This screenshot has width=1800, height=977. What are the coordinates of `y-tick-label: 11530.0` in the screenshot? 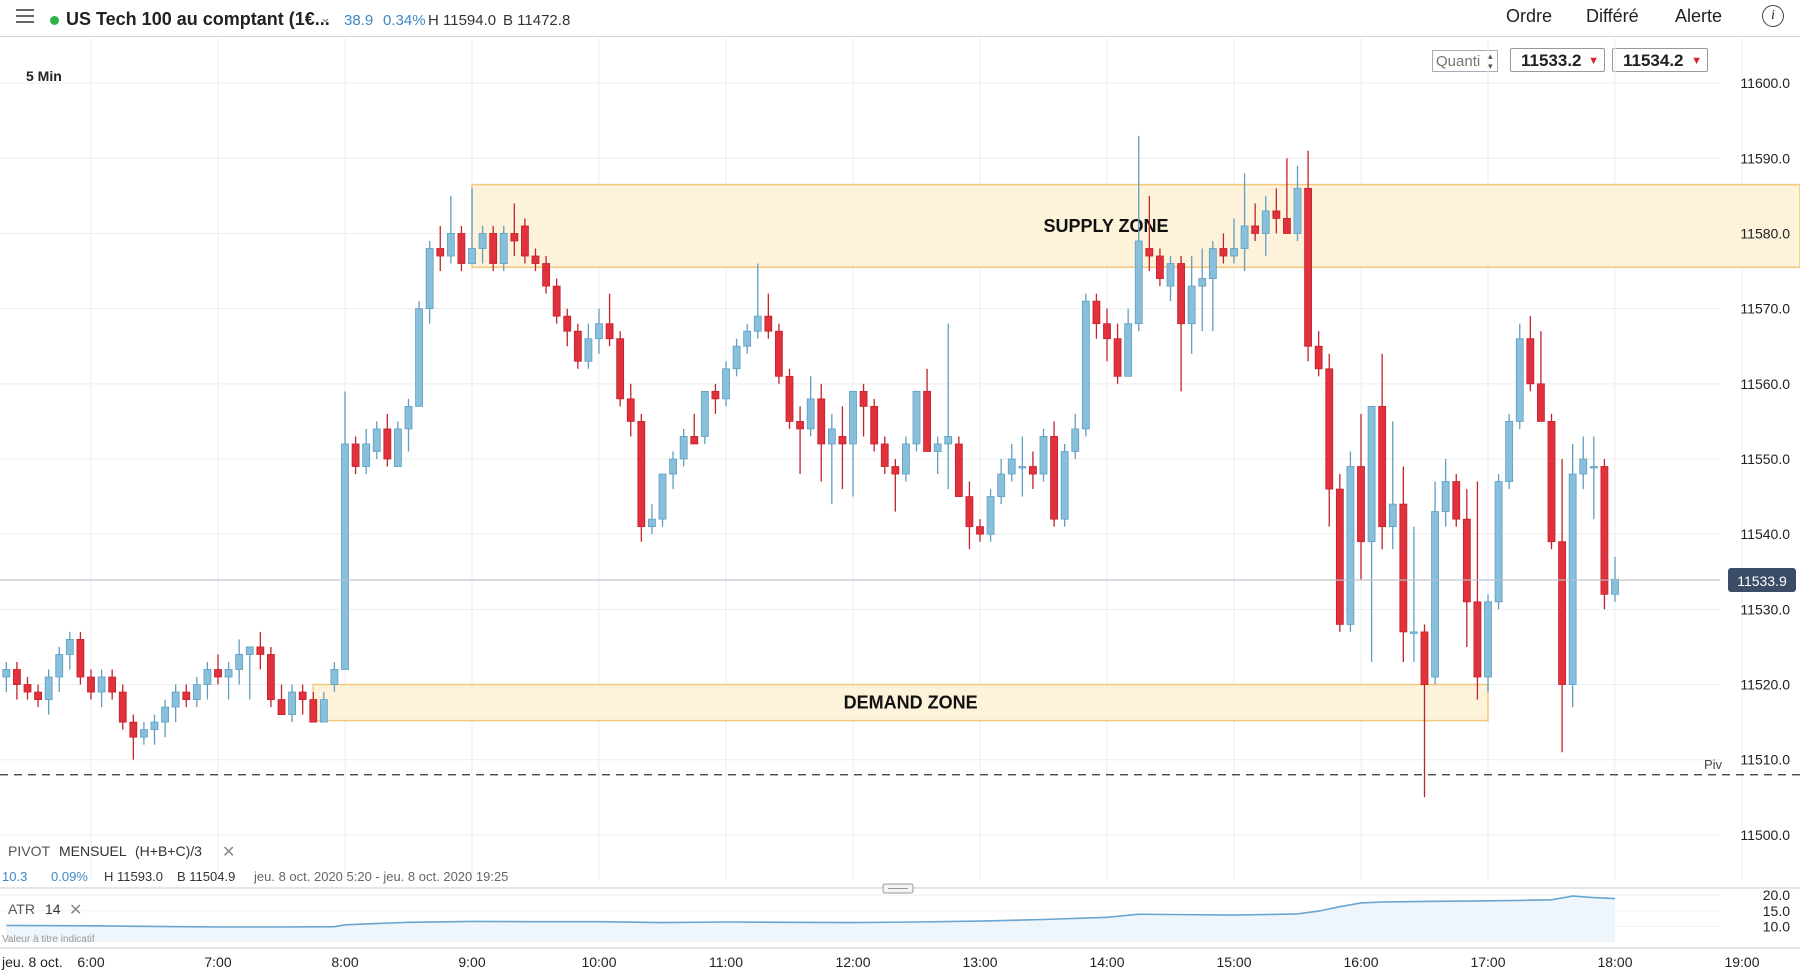 It's located at (1765, 609).